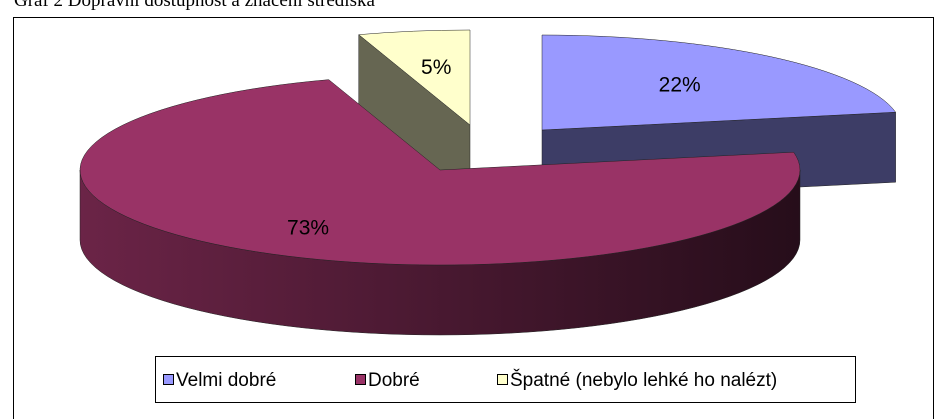  Describe the element at coordinates (436, 67) in the screenshot. I see `data-label: 5%` at that location.